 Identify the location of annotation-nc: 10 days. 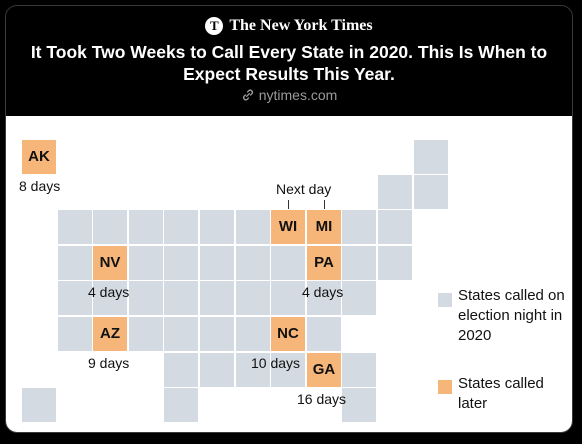
(276, 363).